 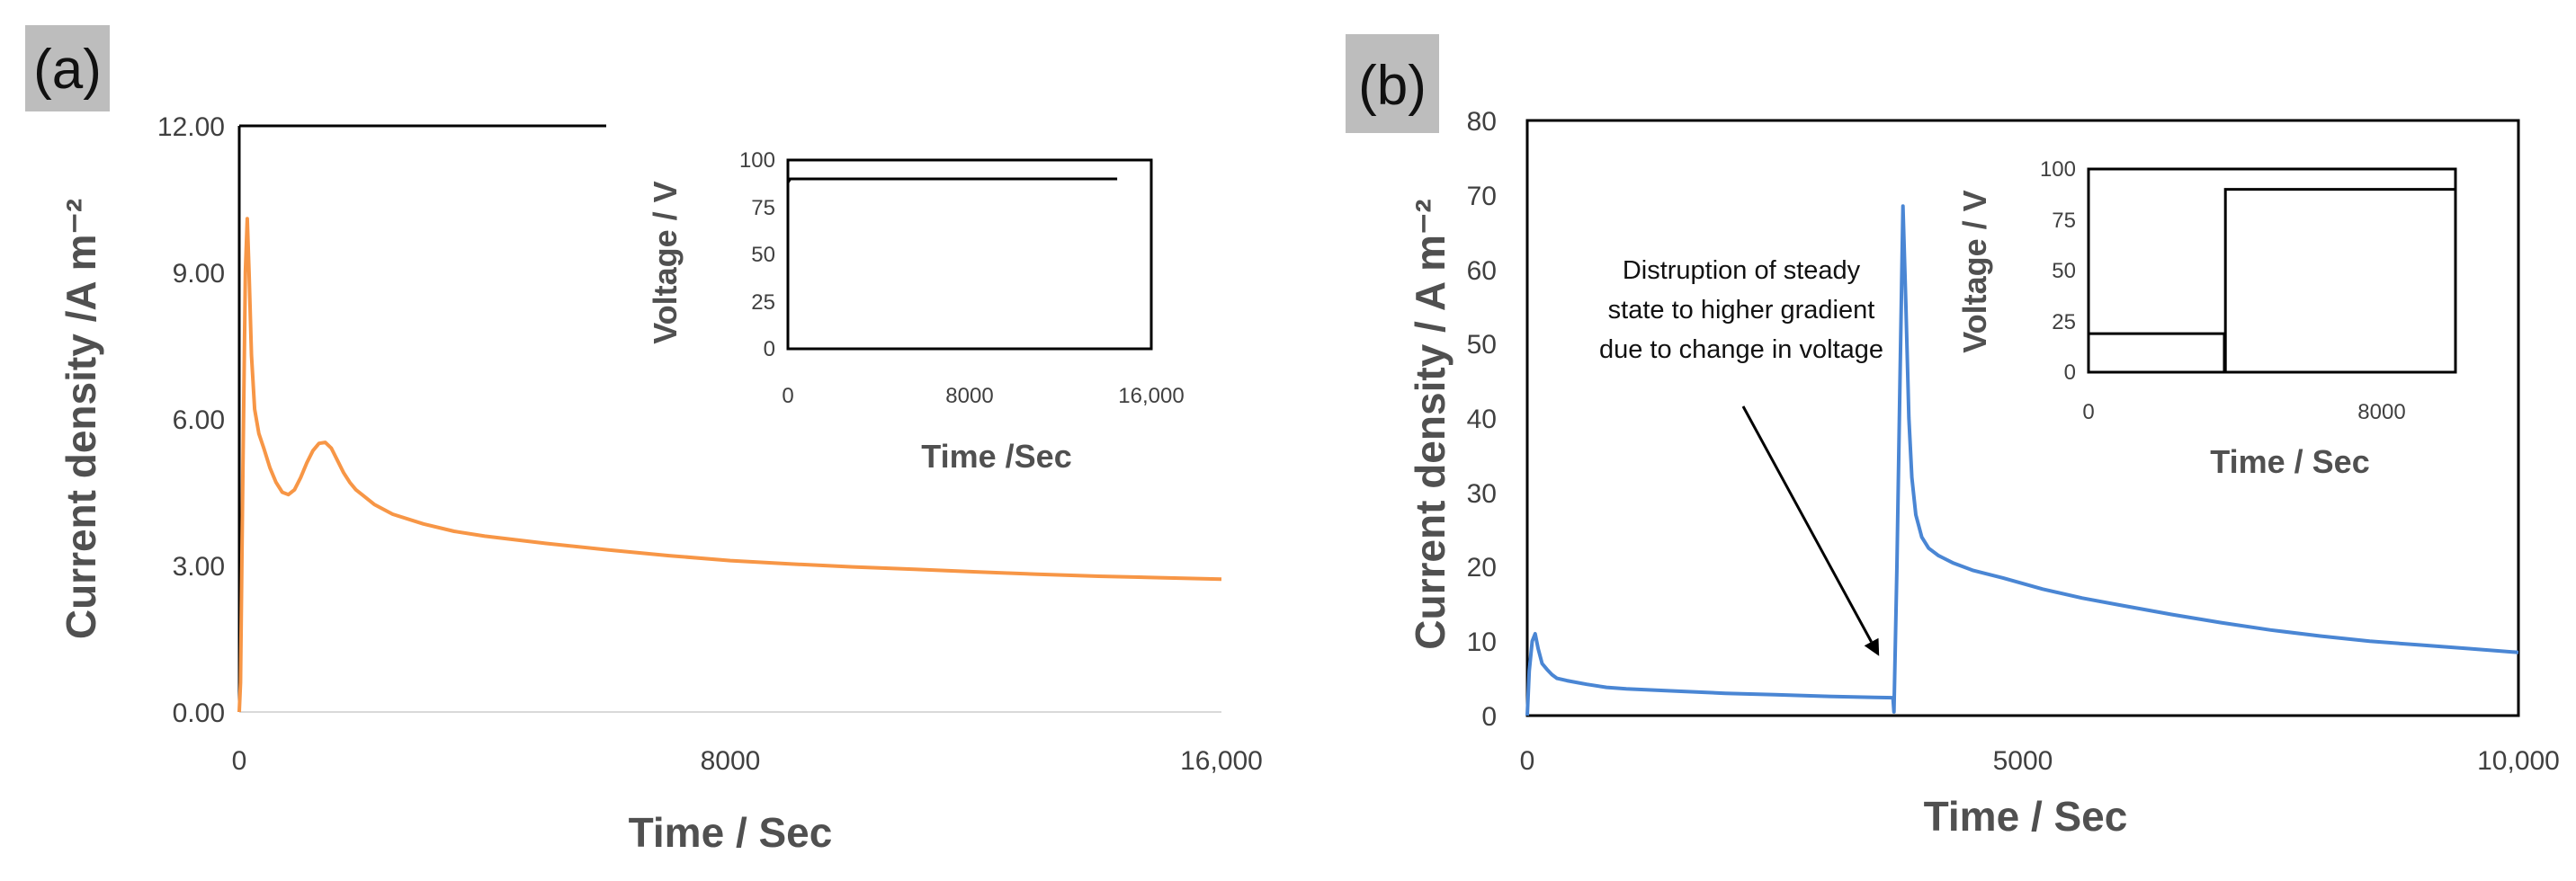 I want to click on panel-a-x-tick-label: 8000, so click(x=731, y=761).